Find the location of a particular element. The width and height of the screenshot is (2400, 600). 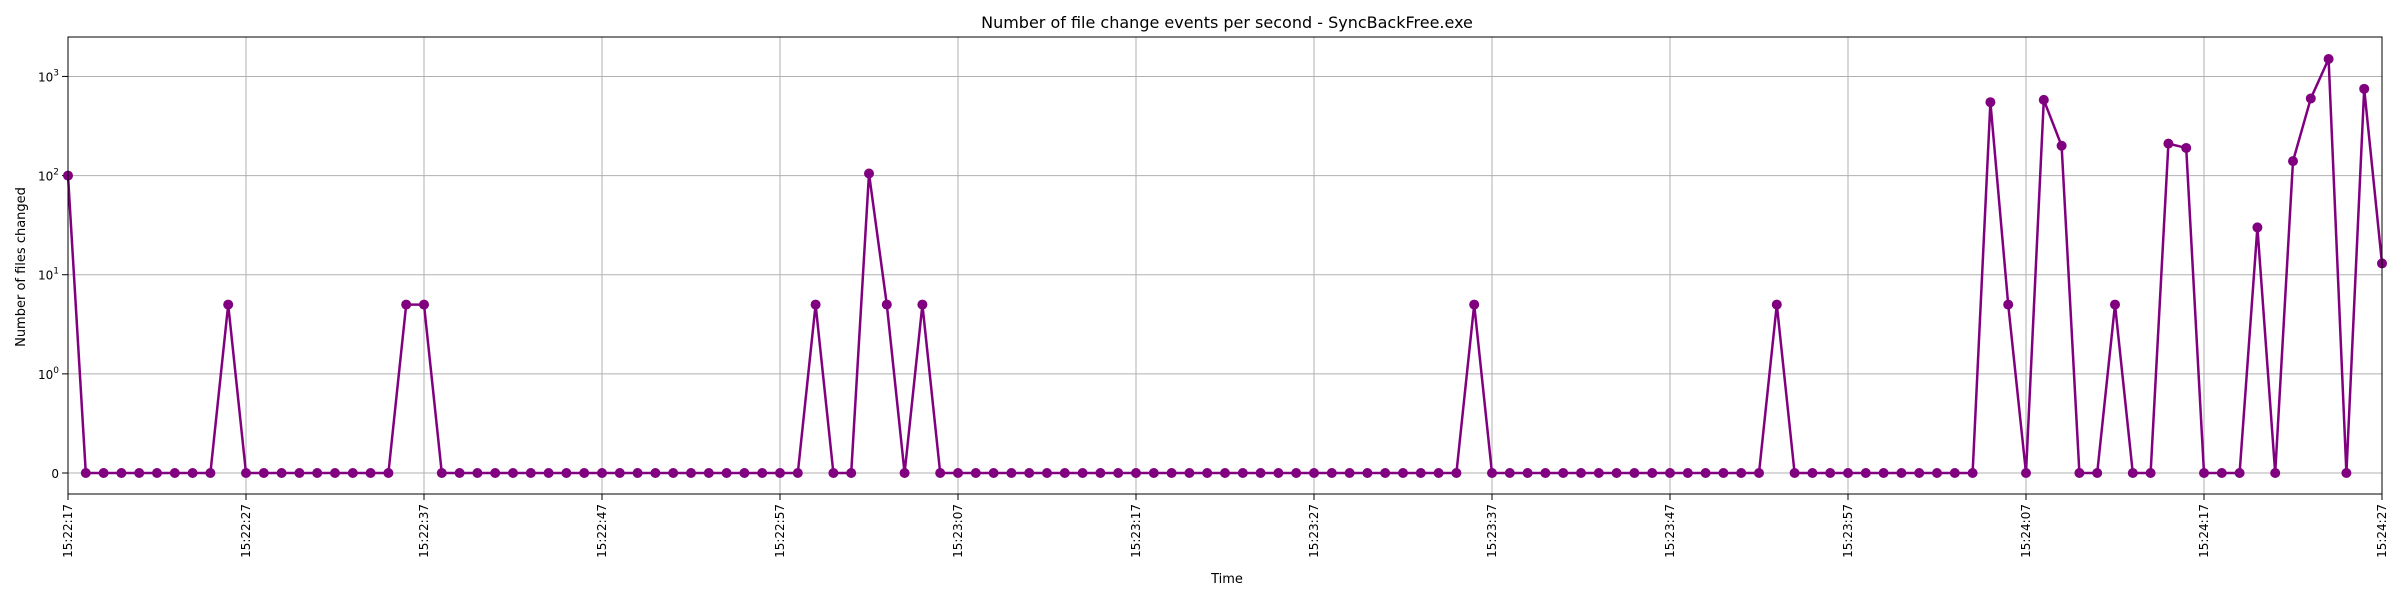

y-tick-label: 10³ is located at coordinates (48, 76).